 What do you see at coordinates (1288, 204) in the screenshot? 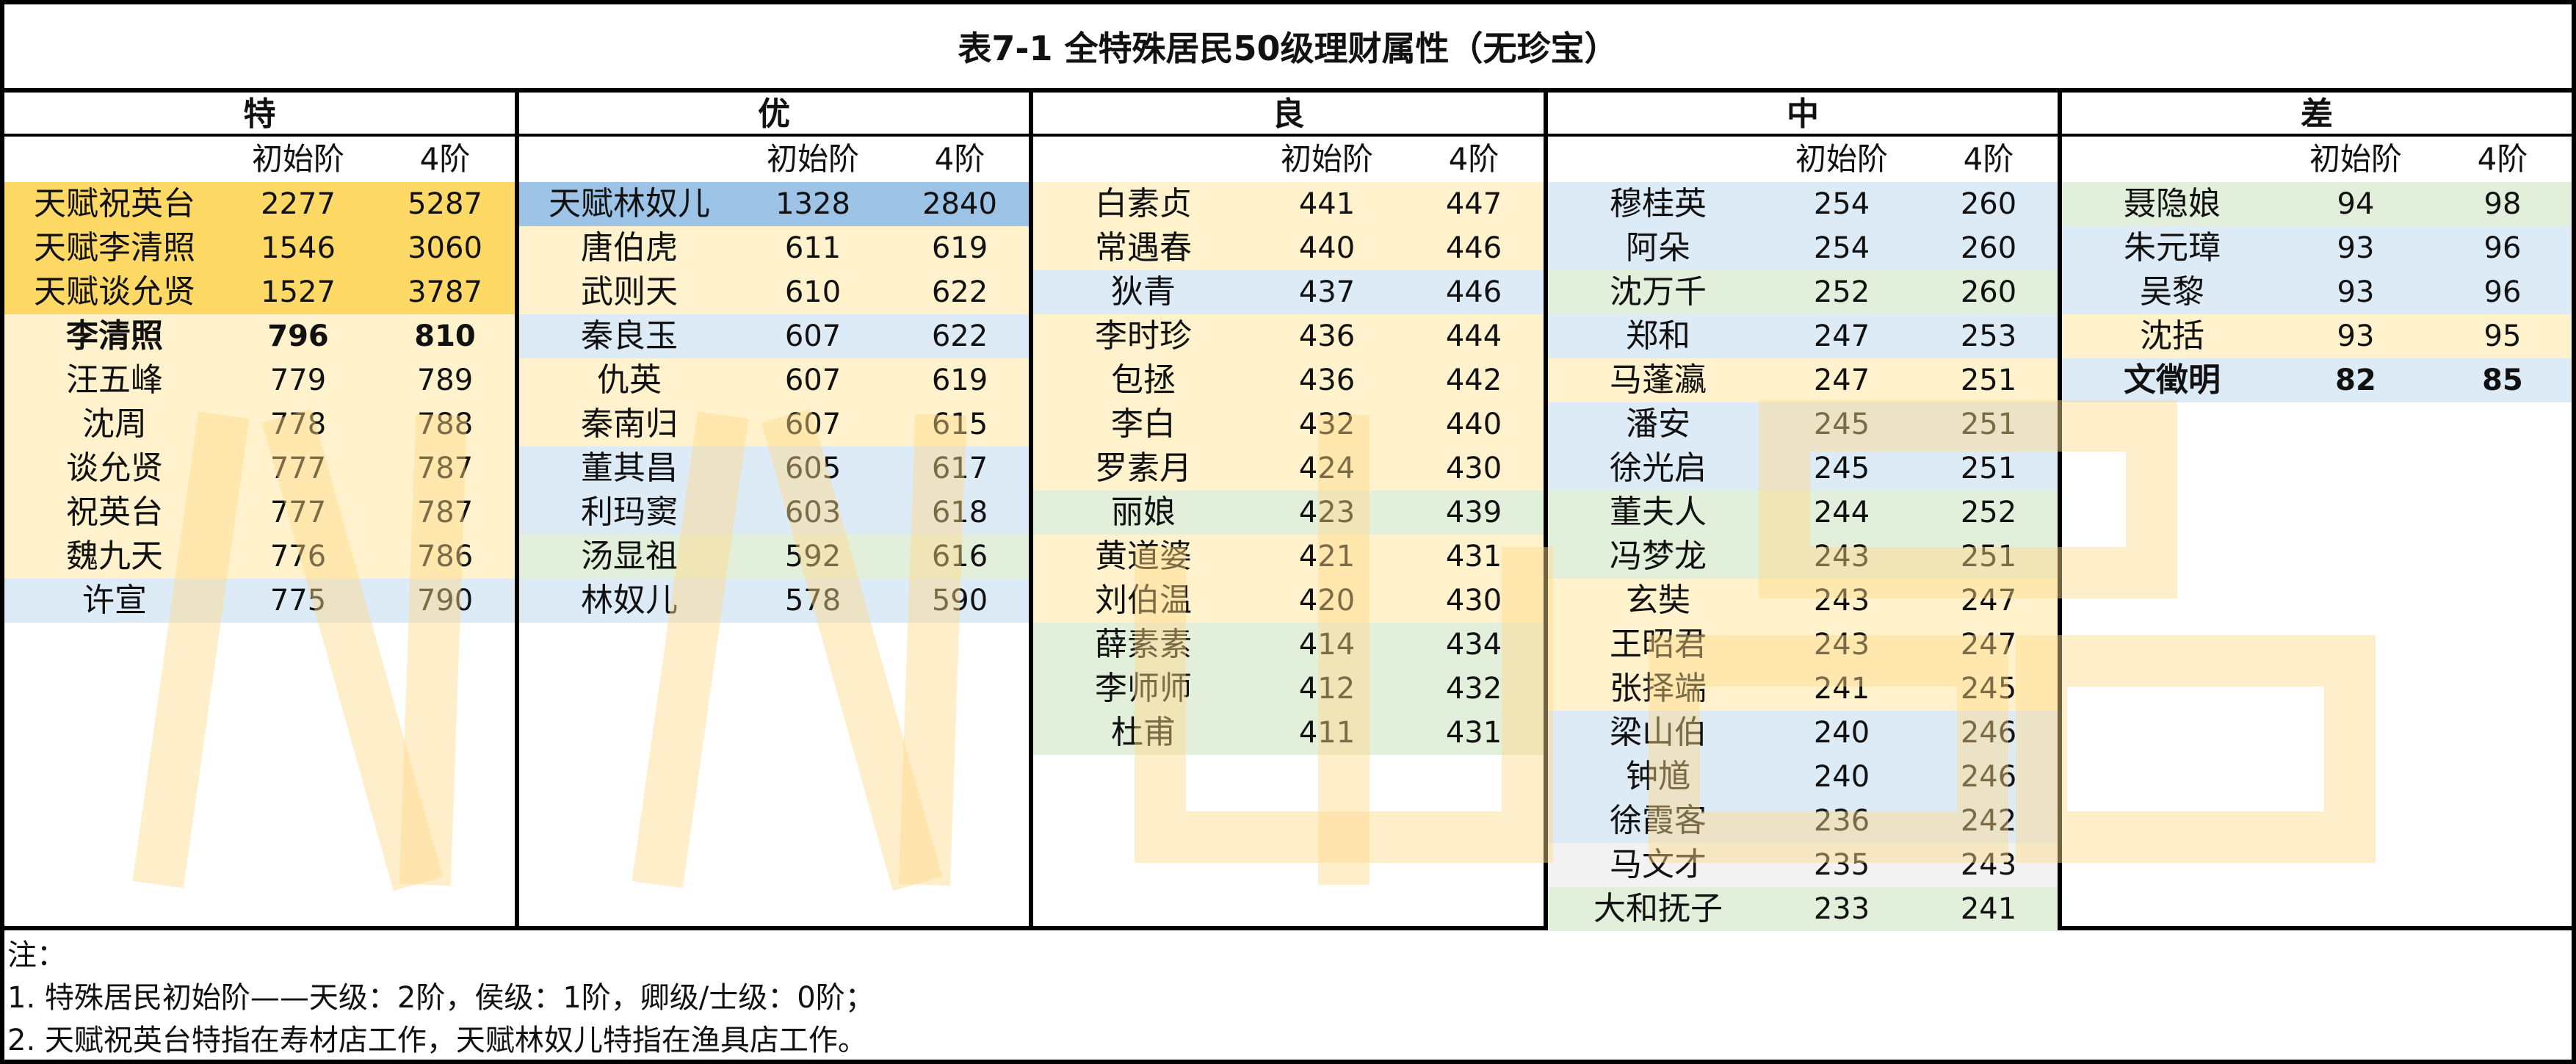
I see `resident-row: 白素贞 441 447` at bounding box center [1288, 204].